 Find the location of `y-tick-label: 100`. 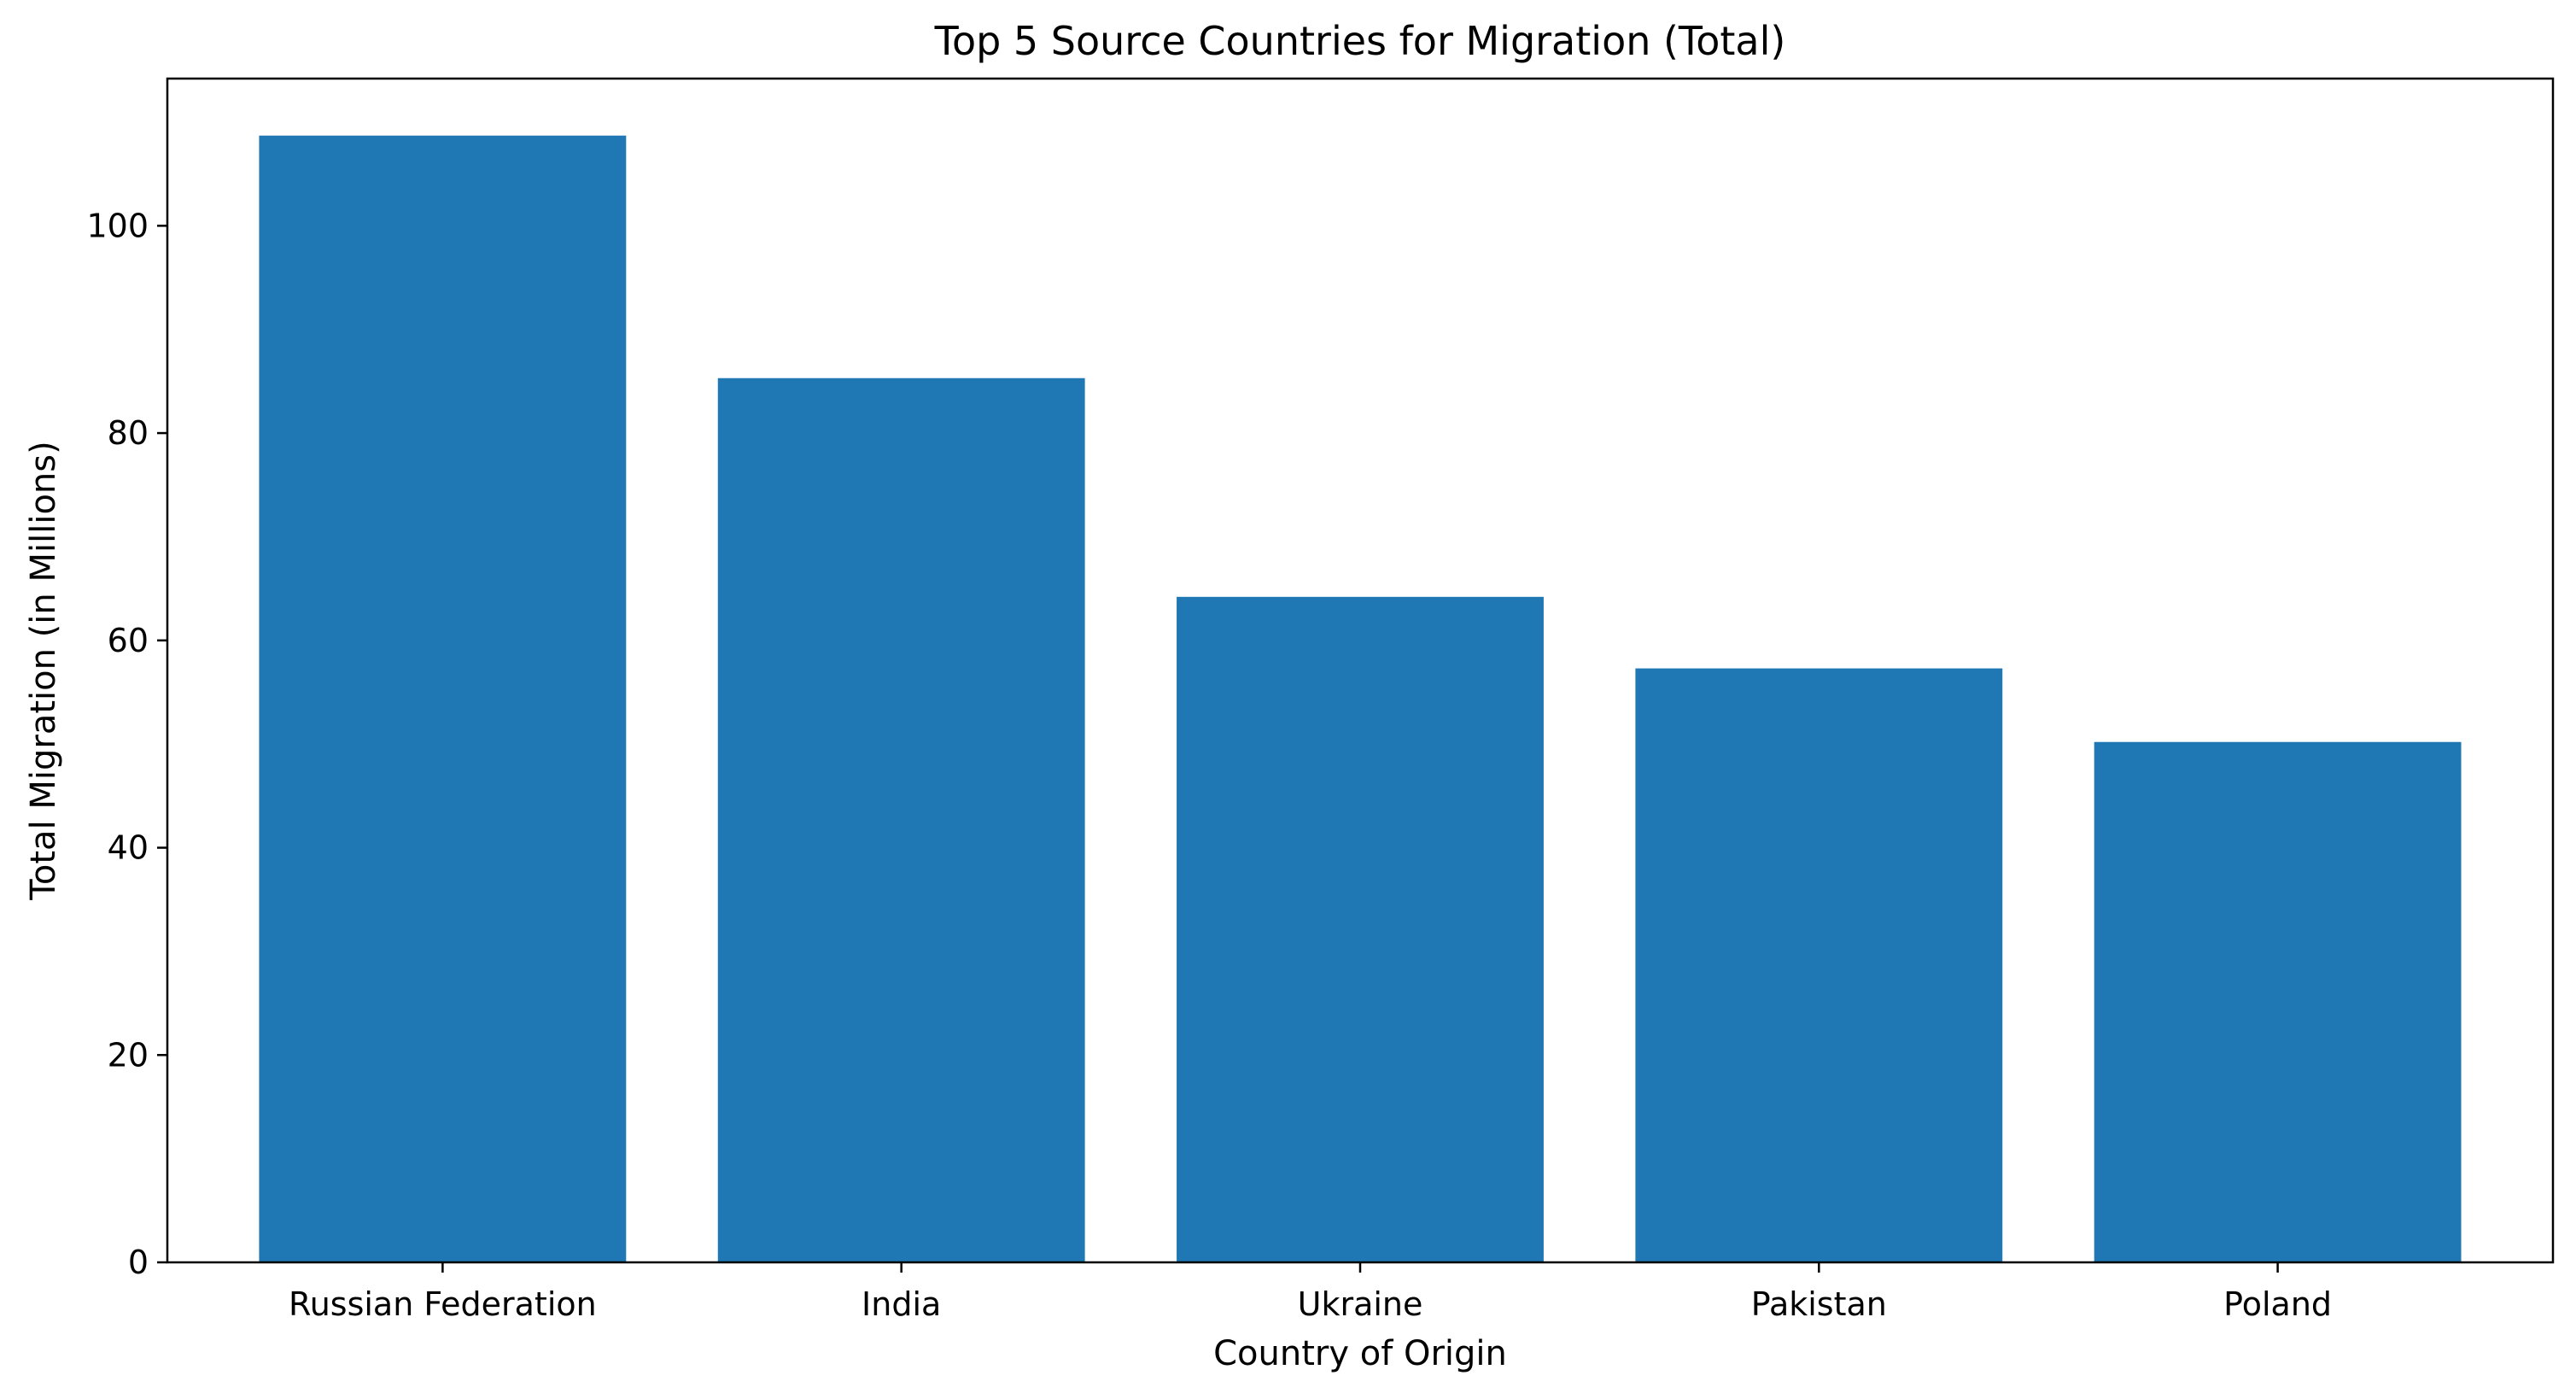

y-tick-label: 100 is located at coordinates (117, 226).